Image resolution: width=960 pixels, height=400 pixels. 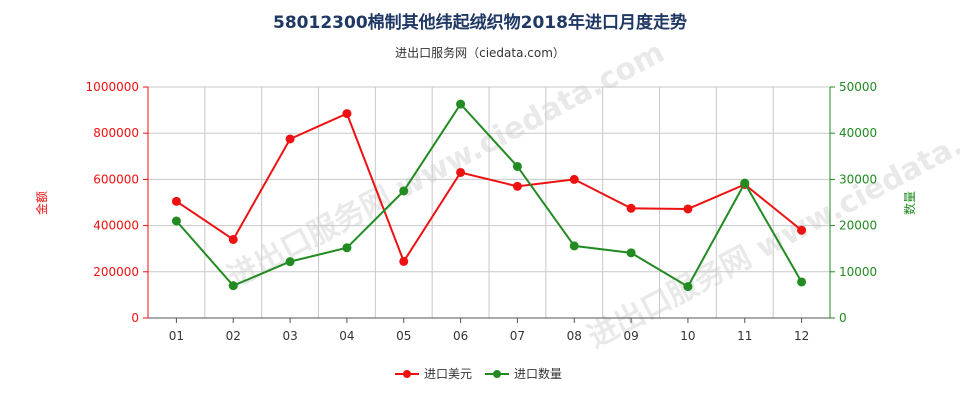 I want to click on right-tick-label: 40000, so click(x=858, y=133).